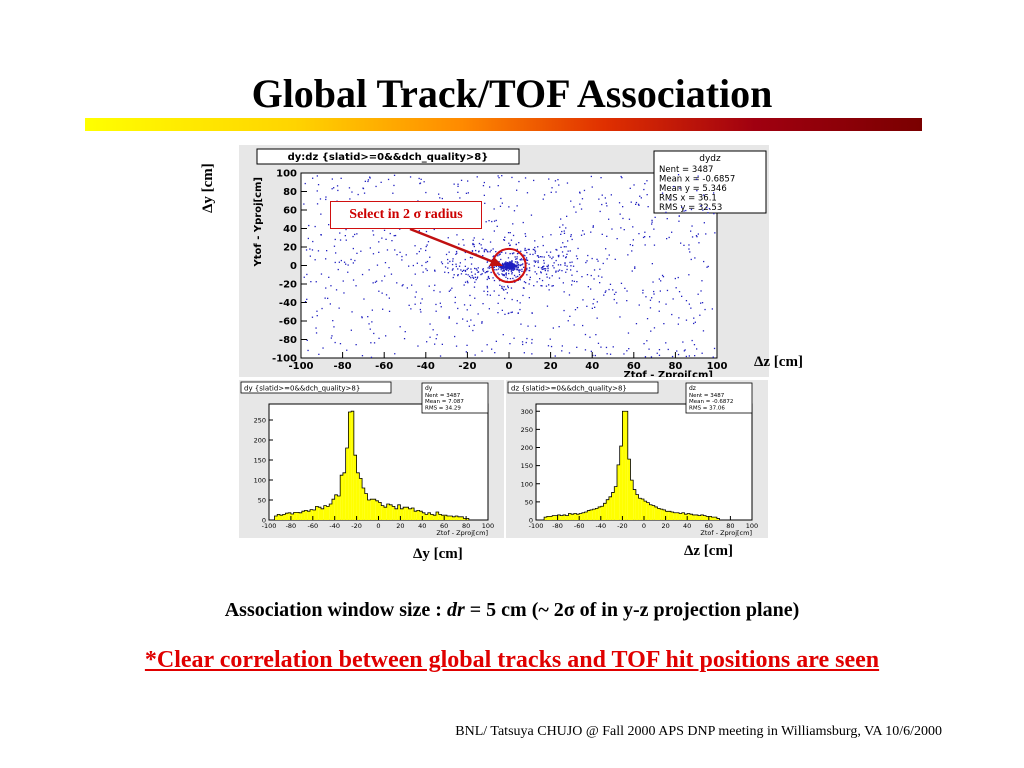 The height and width of the screenshot is (768, 1024). Describe the element at coordinates (708, 551) in the screenshot. I see `dz-axis-annotation-bottom: Δz [cm]` at that location.